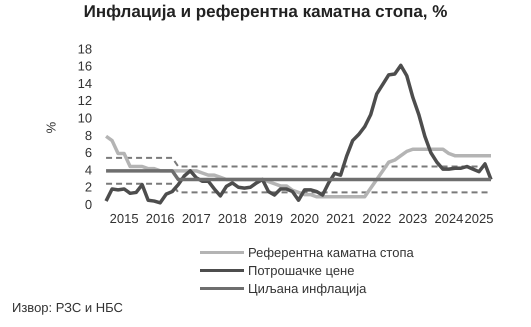 This screenshot has height=327, width=531. What do you see at coordinates (88, 152) in the screenshot?
I see `y-tick-label: 6` at bounding box center [88, 152].